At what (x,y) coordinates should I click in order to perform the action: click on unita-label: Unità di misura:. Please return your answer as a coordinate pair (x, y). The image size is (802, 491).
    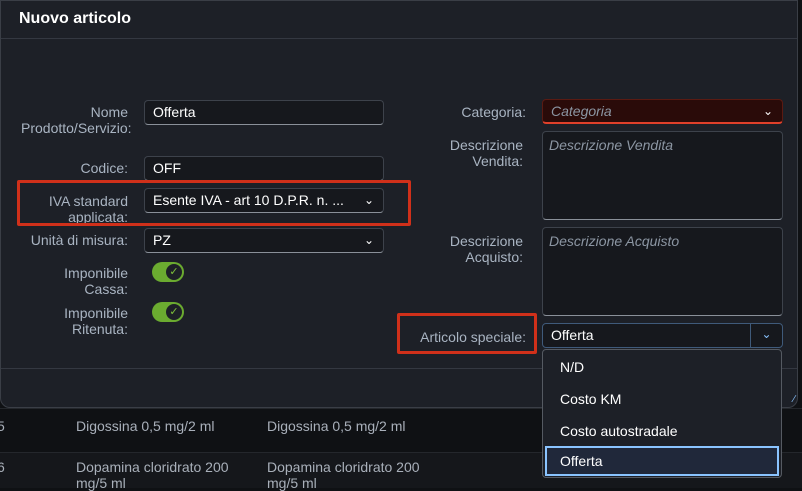
    Looking at the image, I should click on (79, 240).